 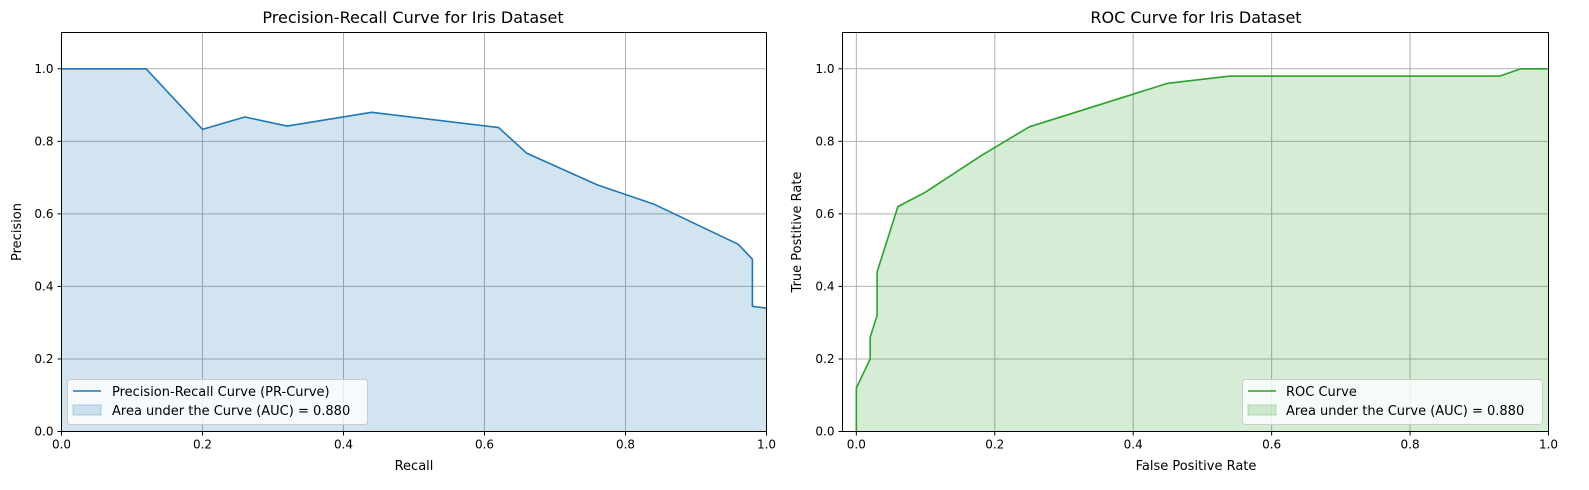 I want to click on pr-x-tick-label: 1.0, so click(x=766, y=445).